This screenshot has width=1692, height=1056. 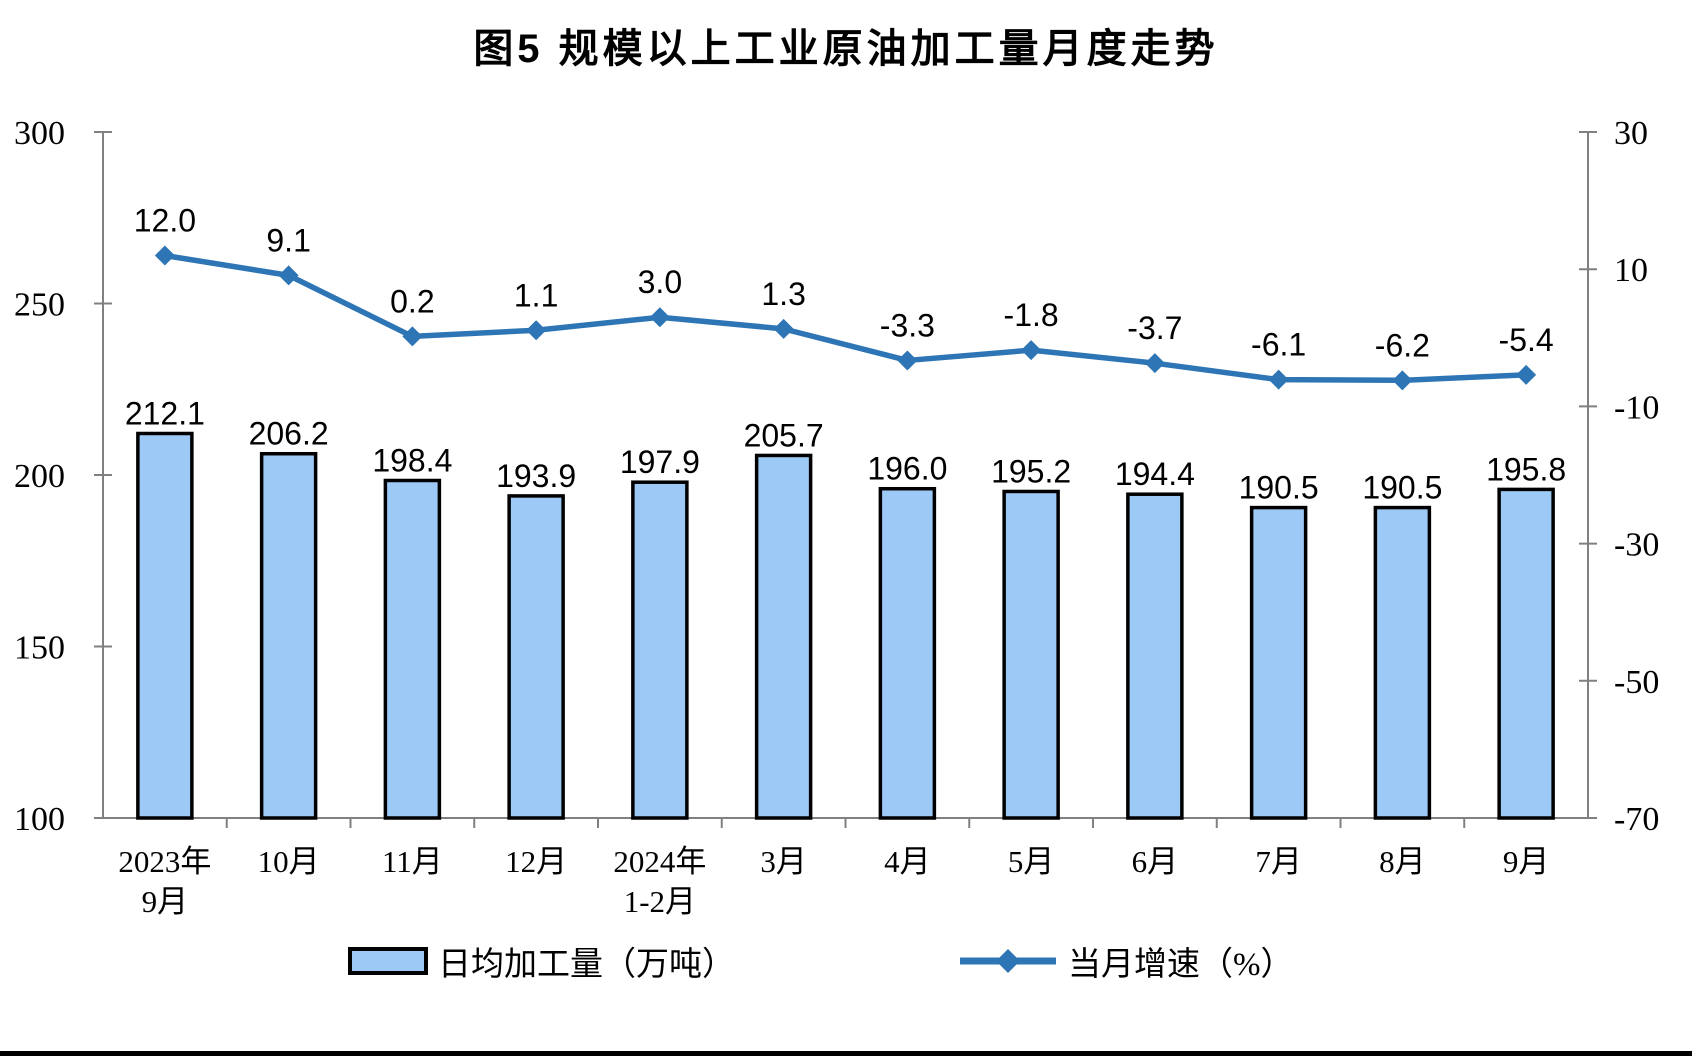 What do you see at coordinates (660, 282) in the screenshot?
I see `line-value-label: 3.0` at bounding box center [660, 282].